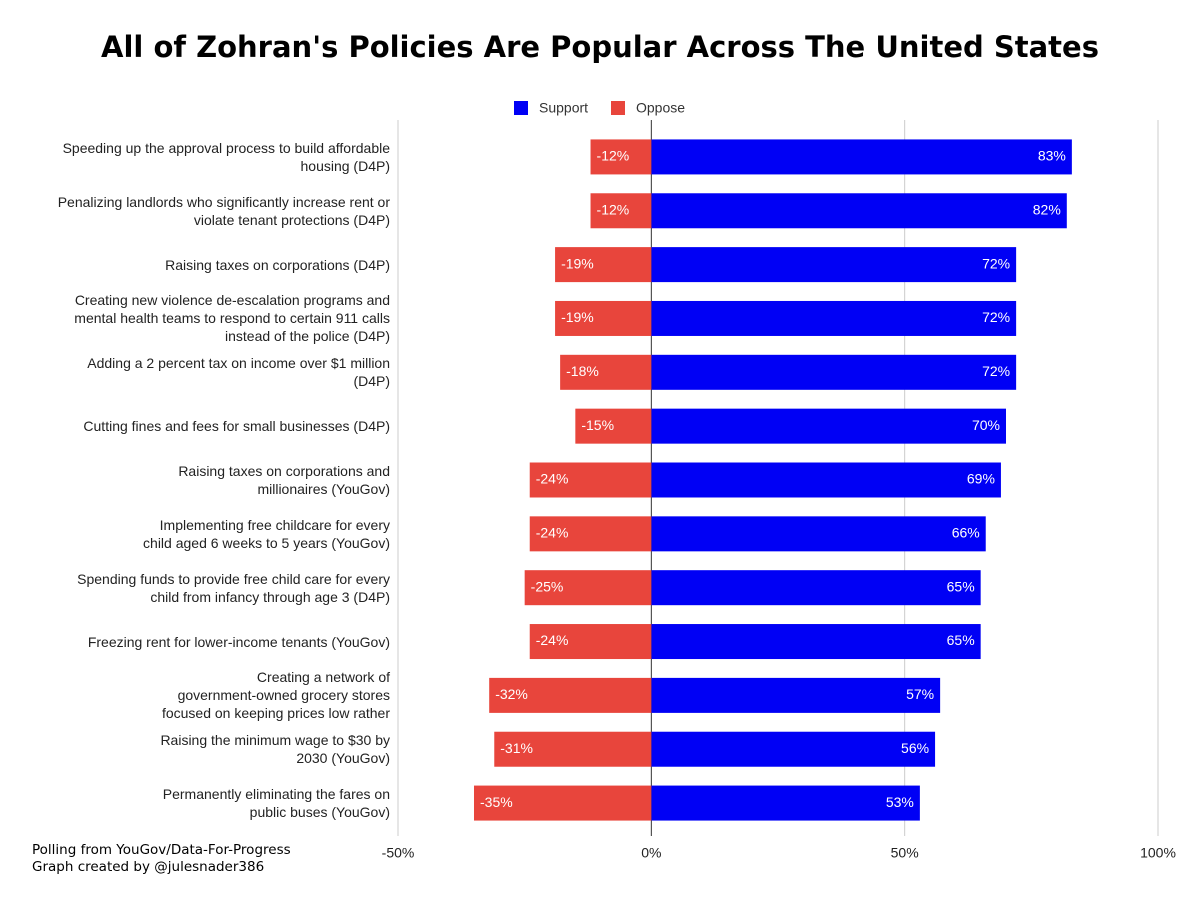  What do you see at coordinates (660, 108) in the screenshot?
I see `legend-label: Oppose` at bounding box center [660, 108].